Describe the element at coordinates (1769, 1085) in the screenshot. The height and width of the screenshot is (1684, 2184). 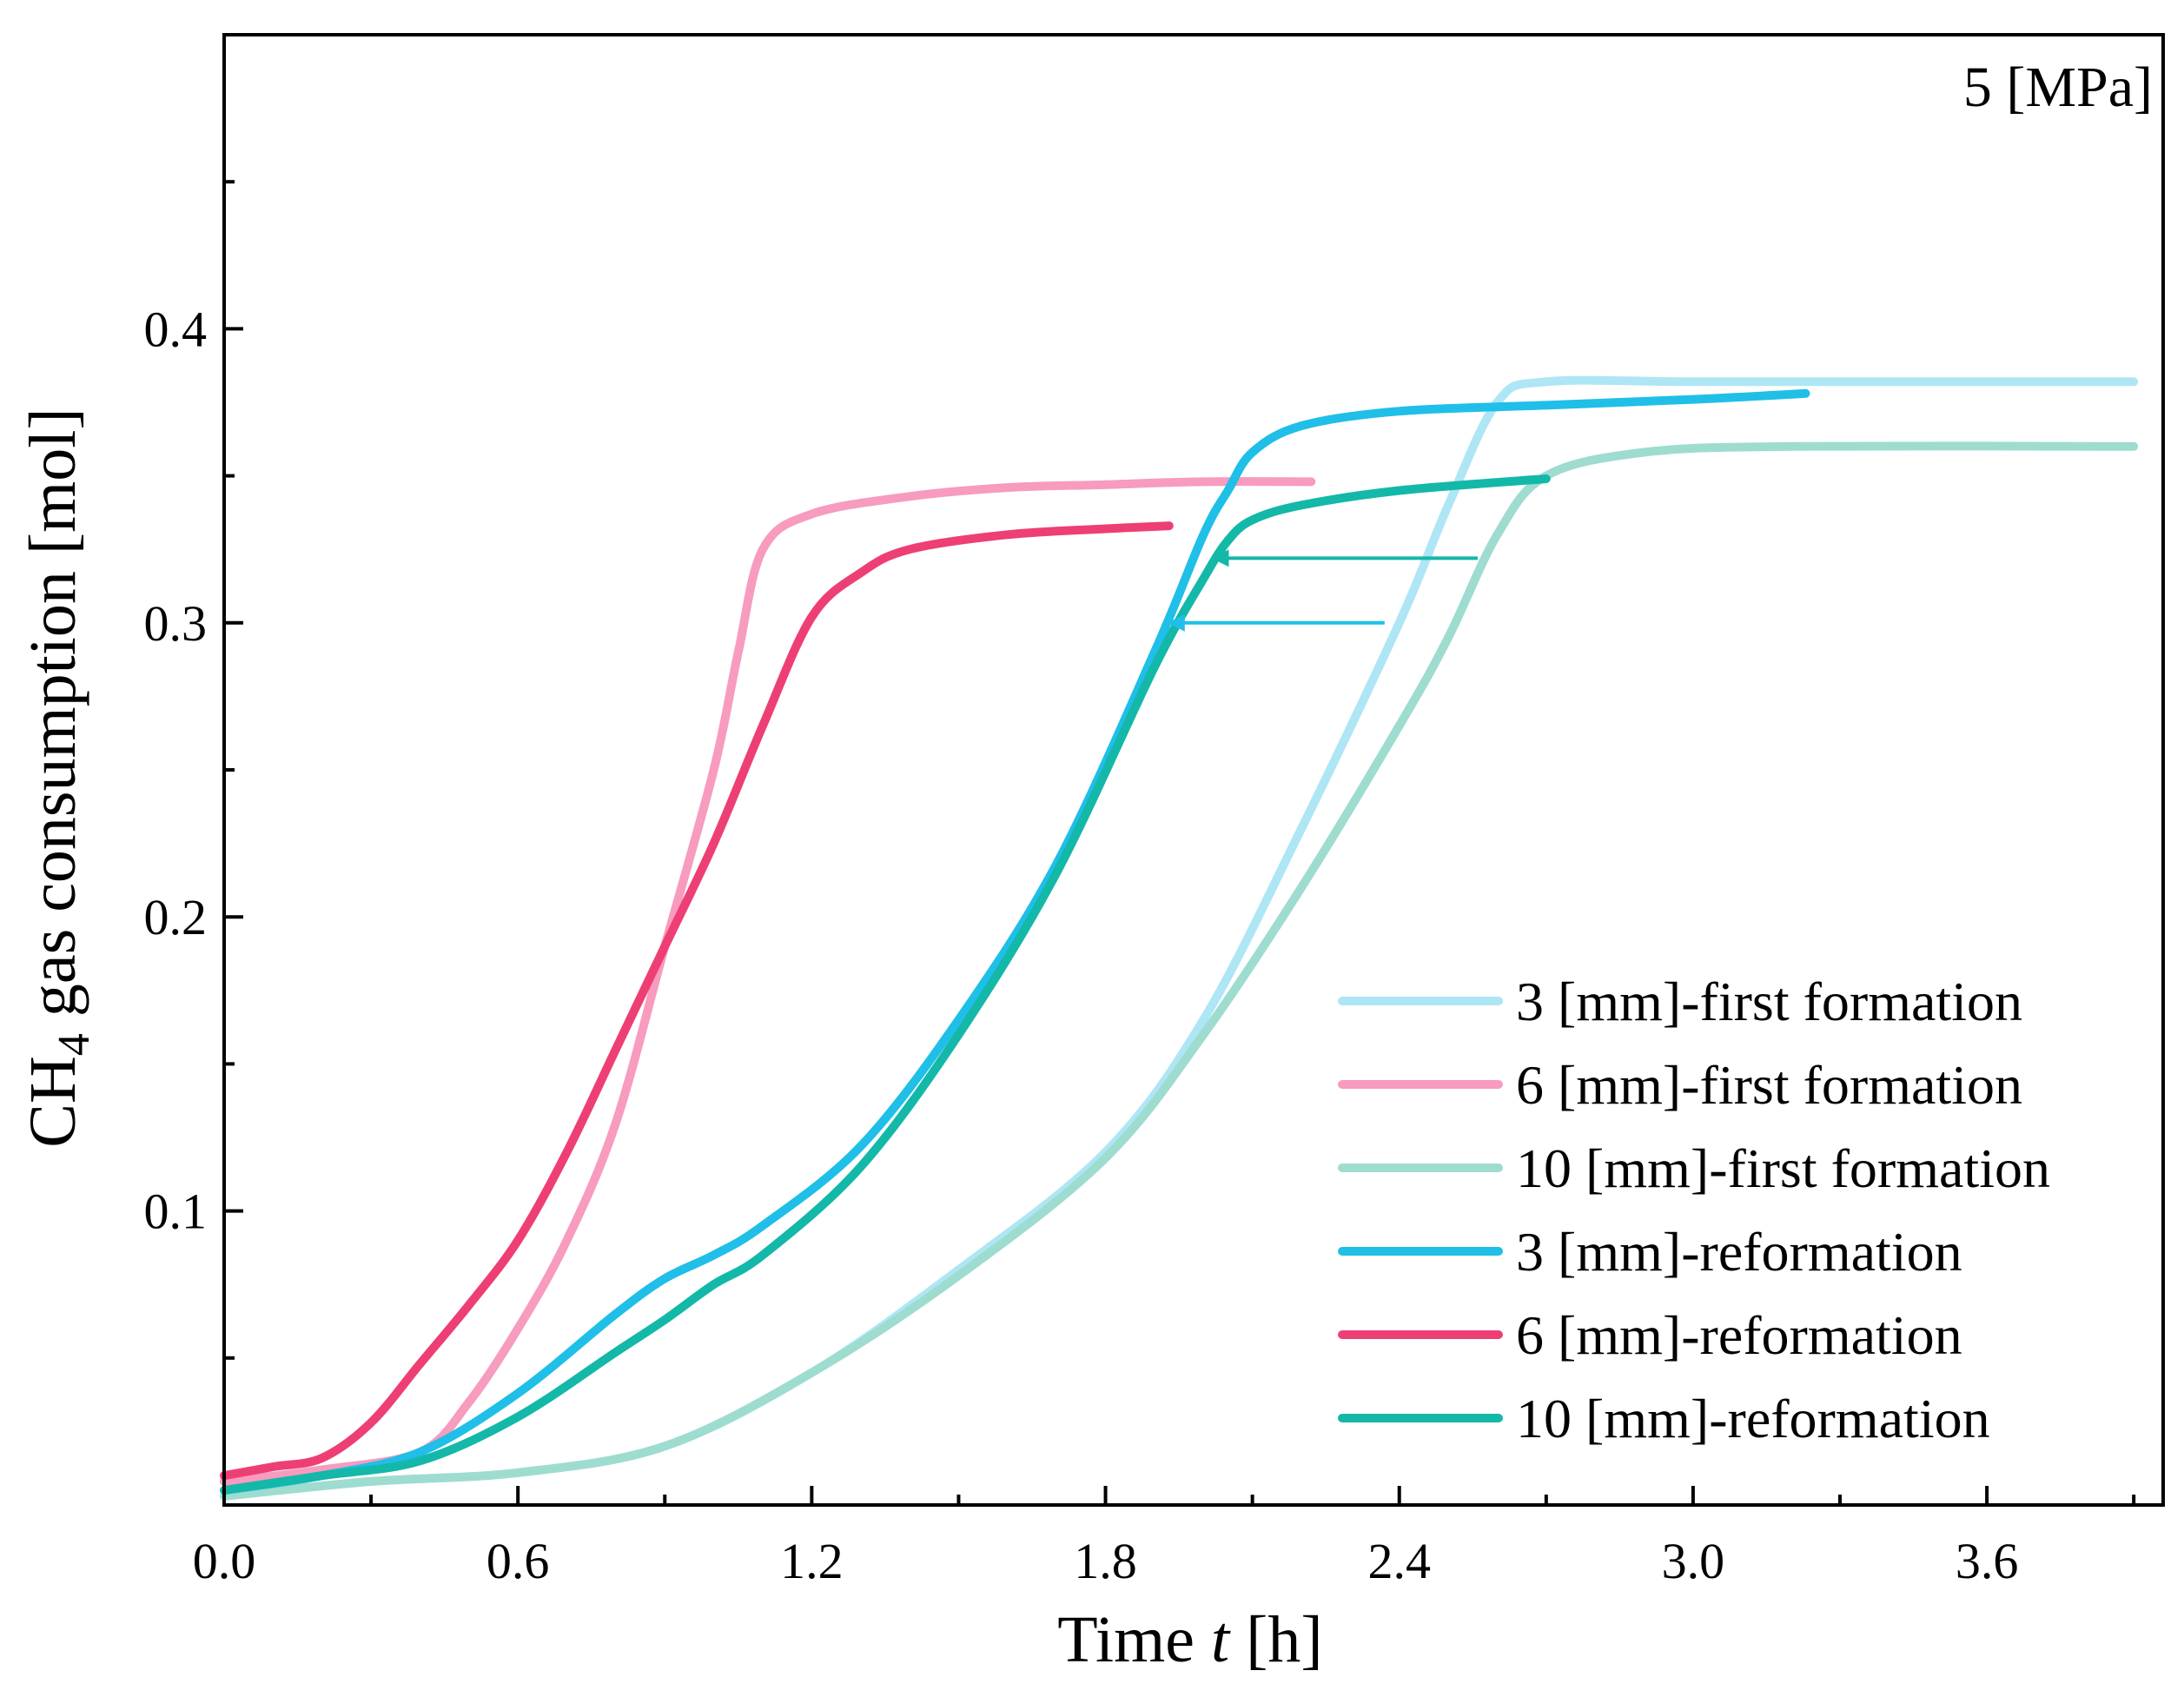
I see `legend-label: 6 [mm]-first formation` at that location.